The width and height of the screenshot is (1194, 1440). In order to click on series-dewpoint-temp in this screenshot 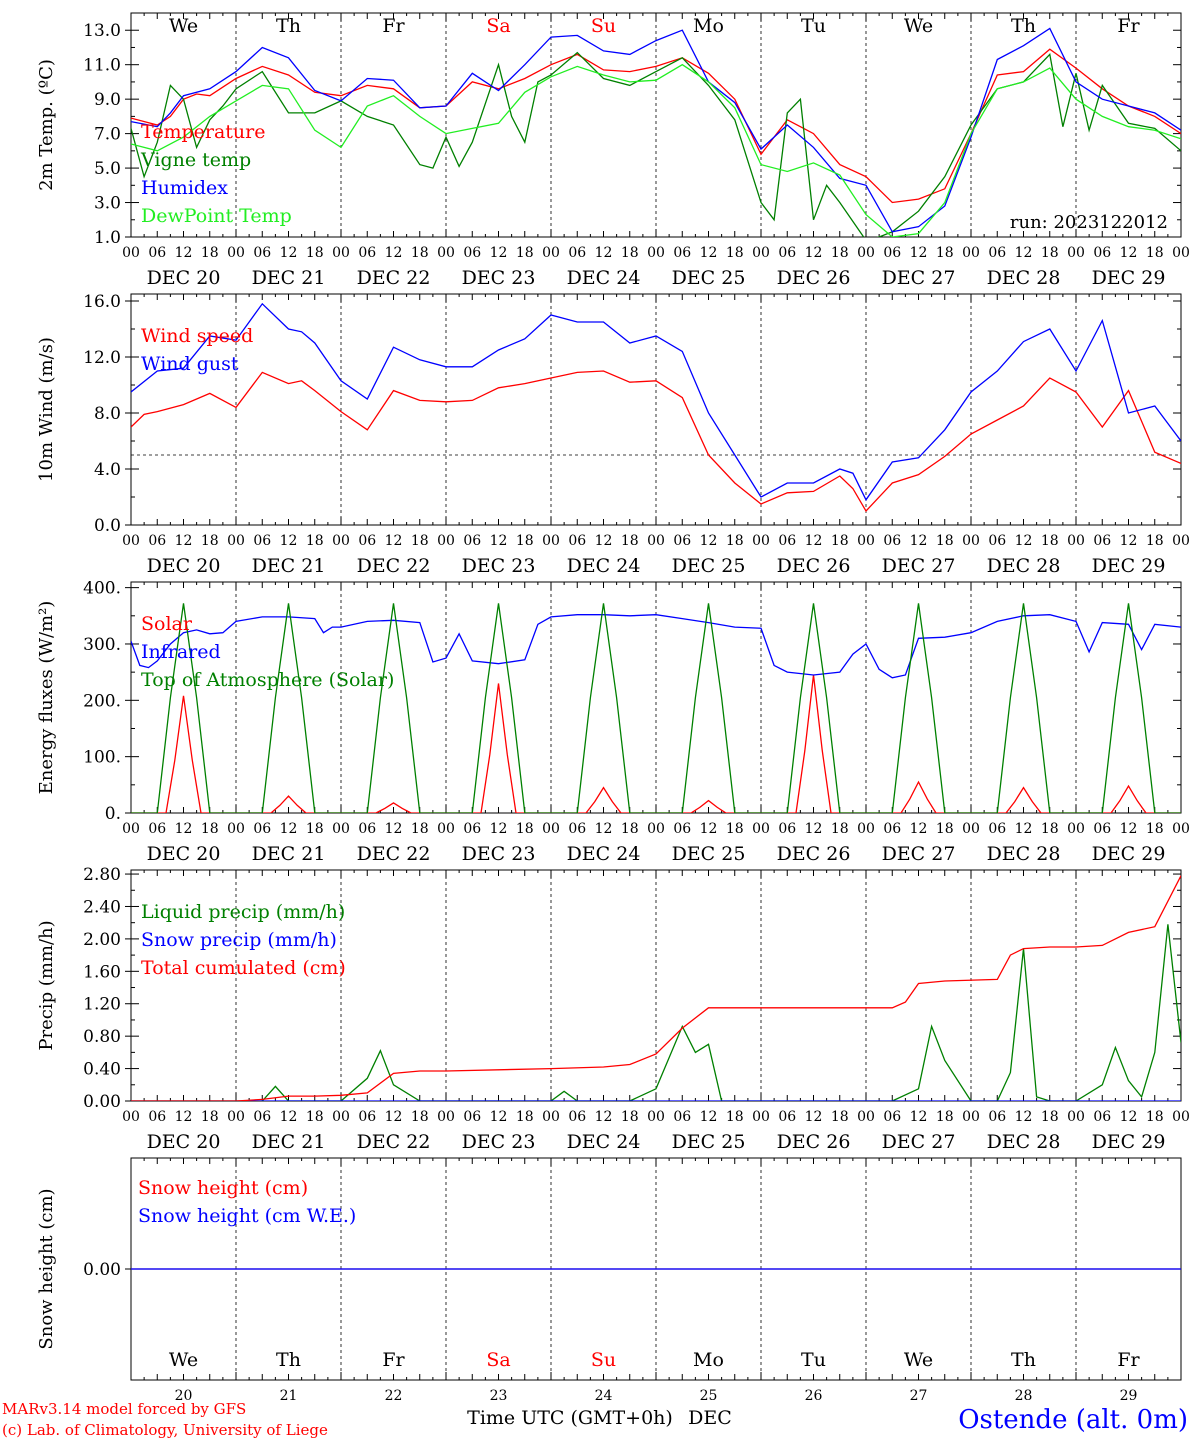, I will do `click(656, 150)`.